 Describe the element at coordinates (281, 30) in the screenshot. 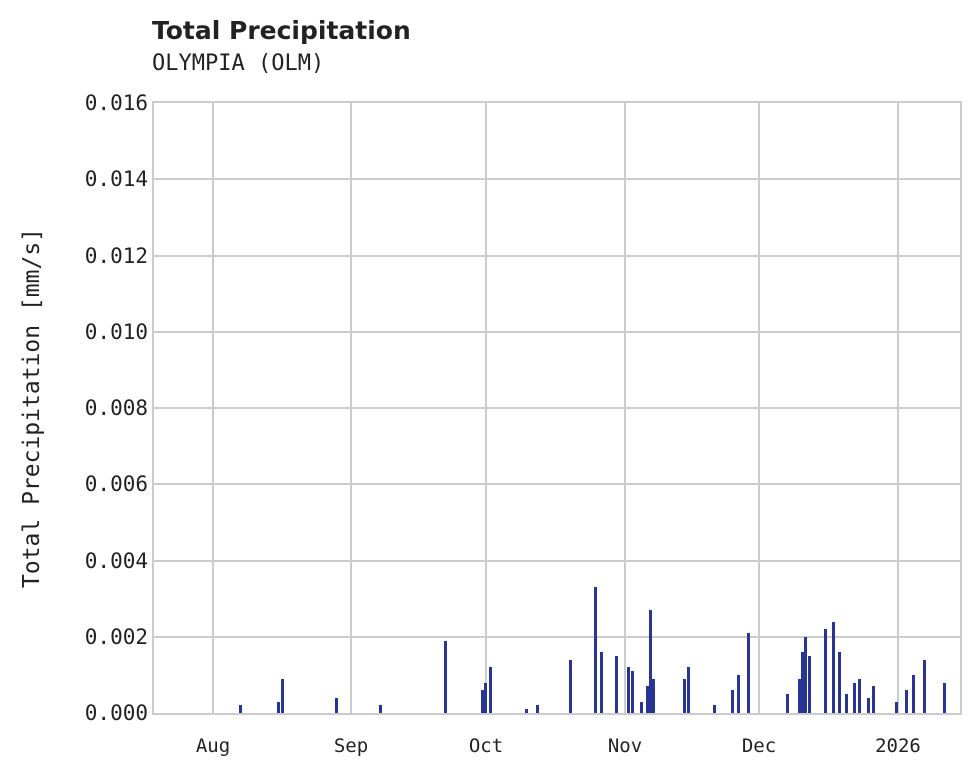

I see `chart-title: Total Precipitation` at that location.